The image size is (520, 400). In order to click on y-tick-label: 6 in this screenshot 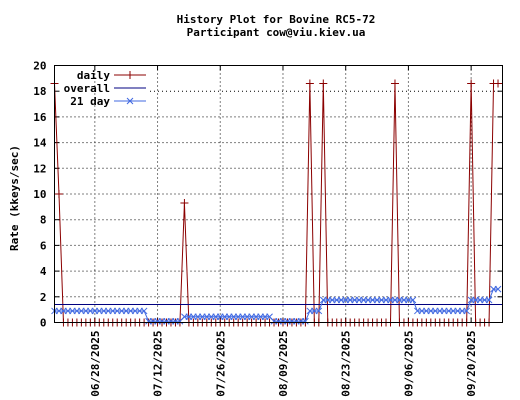, I will do `click(43, 245)`.